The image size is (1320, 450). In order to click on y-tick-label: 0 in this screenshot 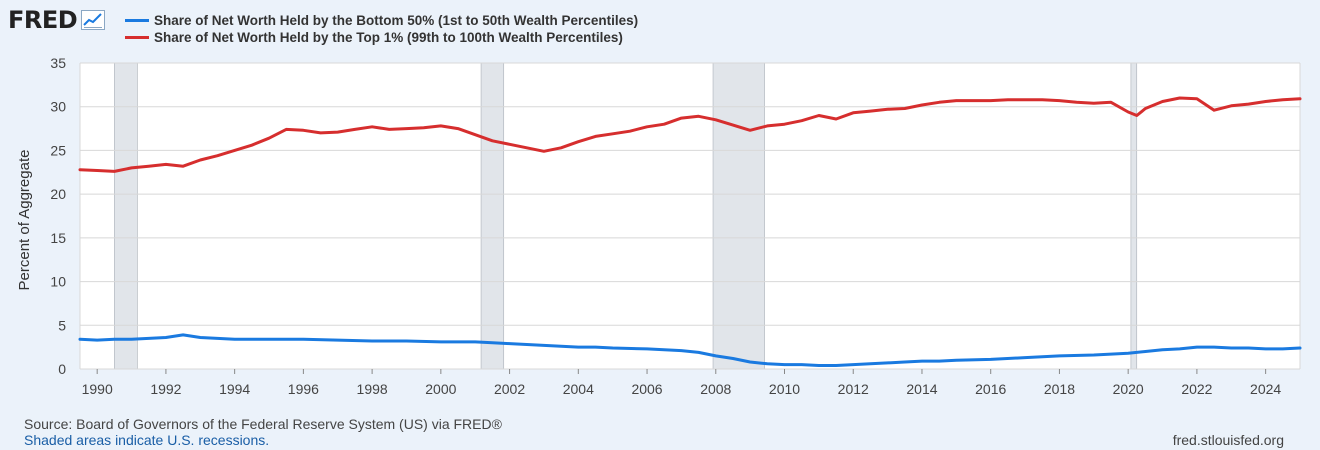, I will do `click(62, 369)`.